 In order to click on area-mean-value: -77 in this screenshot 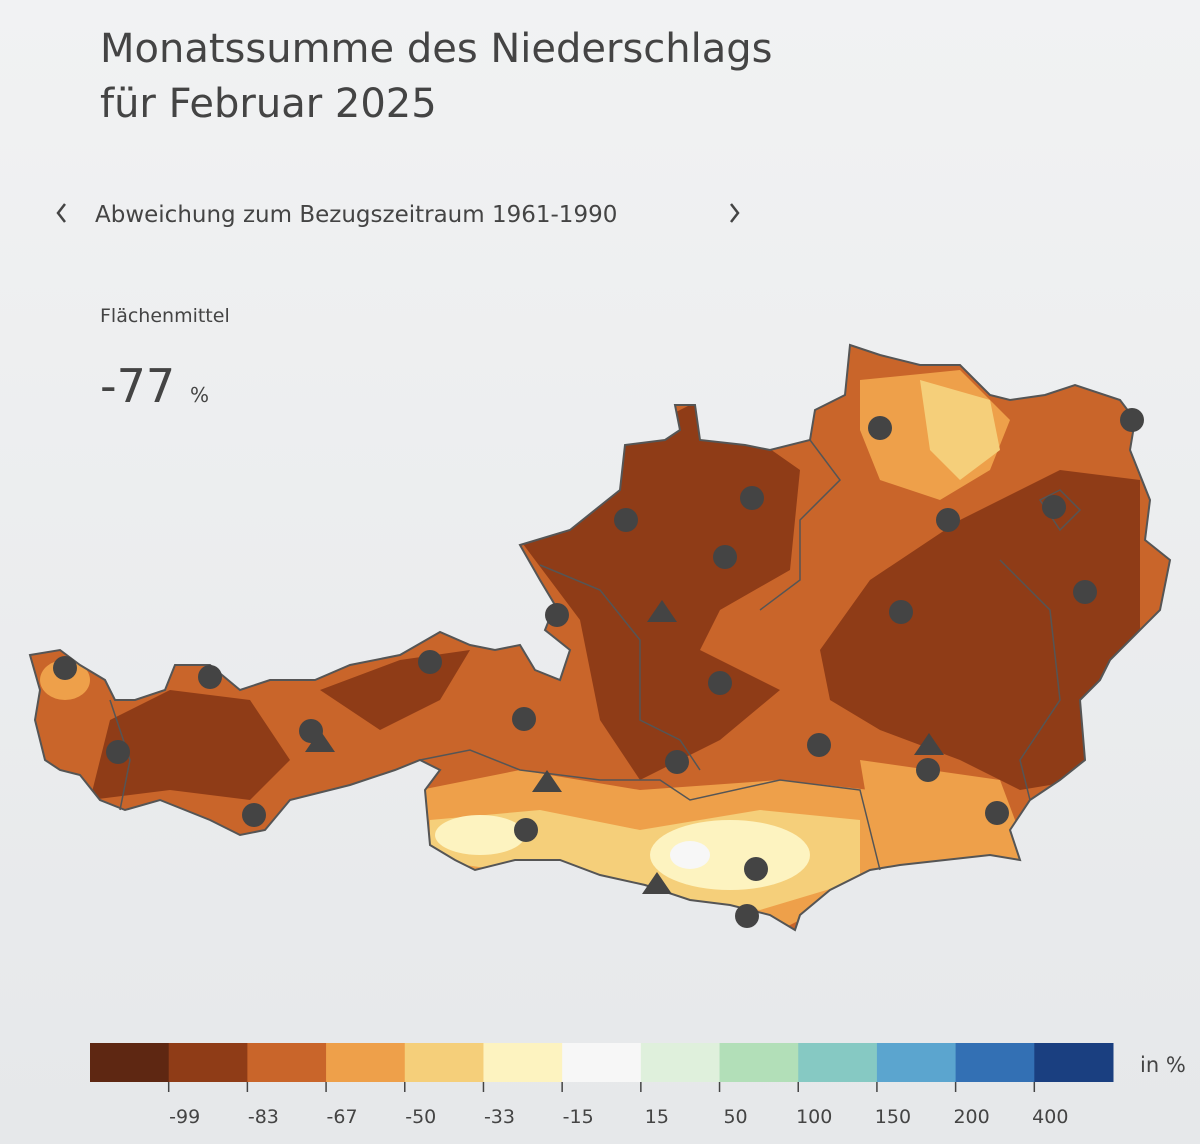, I will do `click(137, 386)`.